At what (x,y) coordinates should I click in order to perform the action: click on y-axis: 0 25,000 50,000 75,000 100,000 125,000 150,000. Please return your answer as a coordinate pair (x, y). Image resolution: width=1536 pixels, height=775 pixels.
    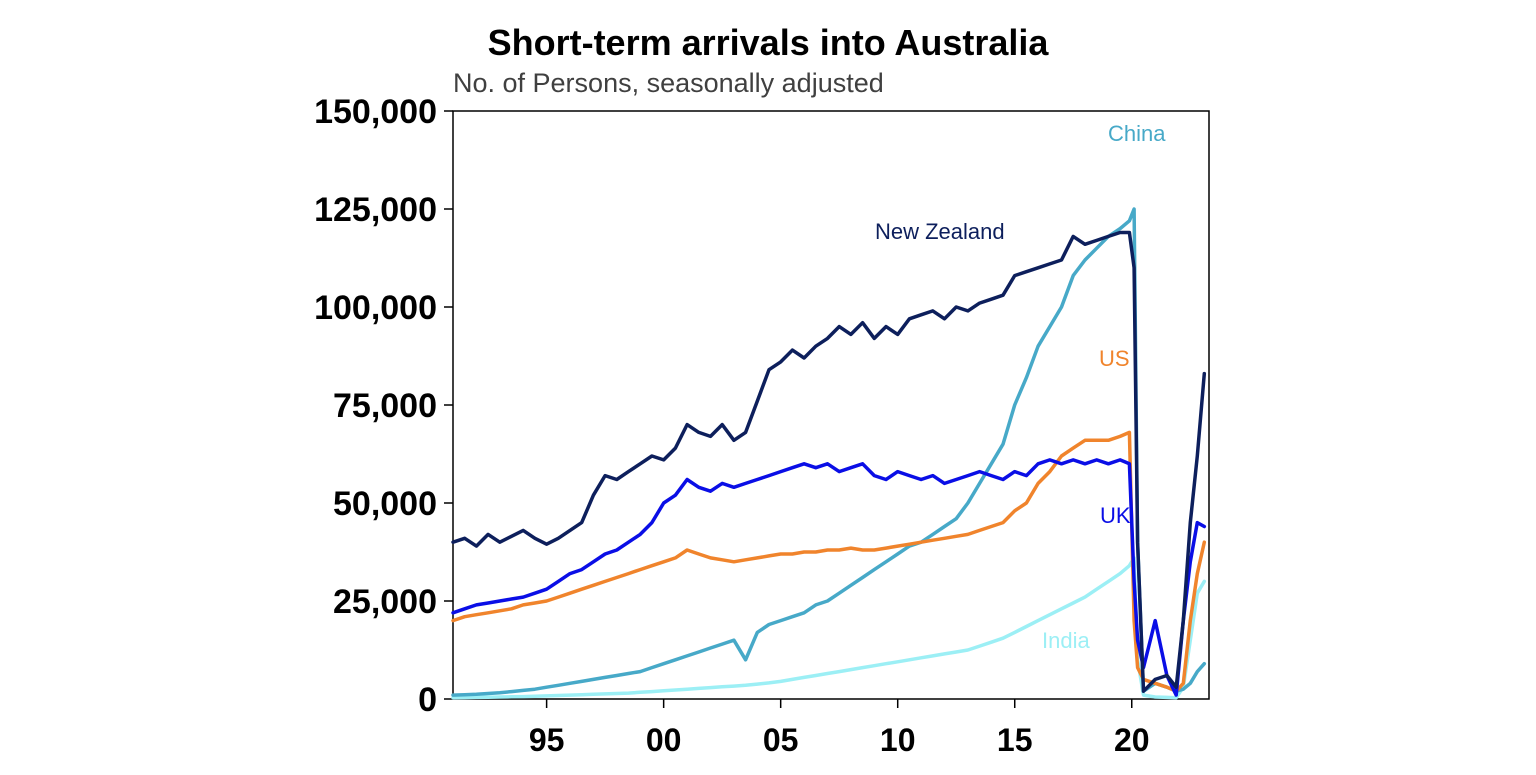
    Looking at the image, I should click on (383, 406).